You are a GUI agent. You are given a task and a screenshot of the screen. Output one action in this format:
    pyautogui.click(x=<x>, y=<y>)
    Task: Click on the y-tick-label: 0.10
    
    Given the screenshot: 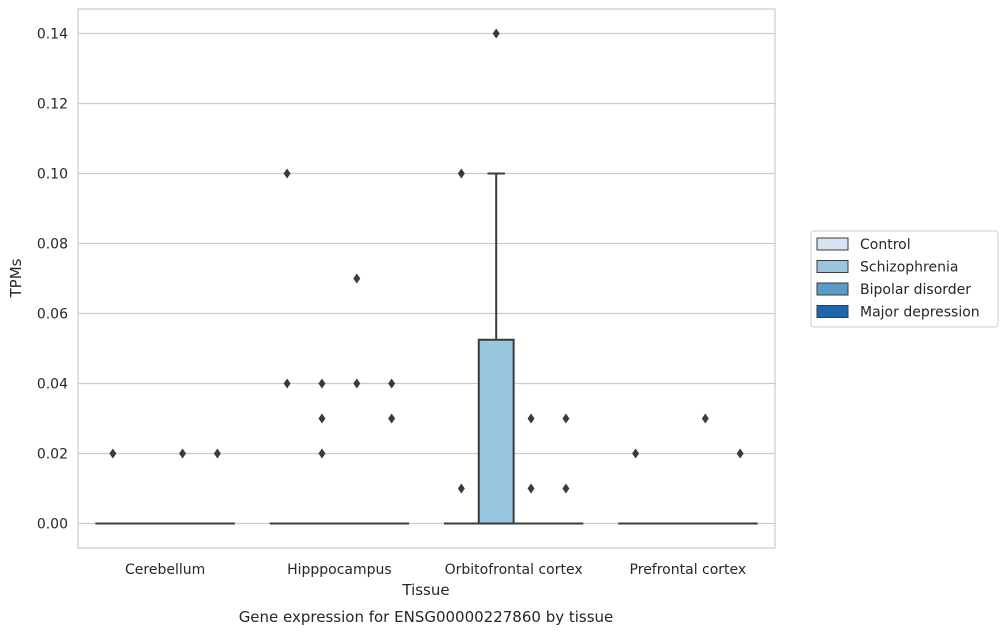 What is the action you would take?
    pyautogui.click(x=52, y=175)
    